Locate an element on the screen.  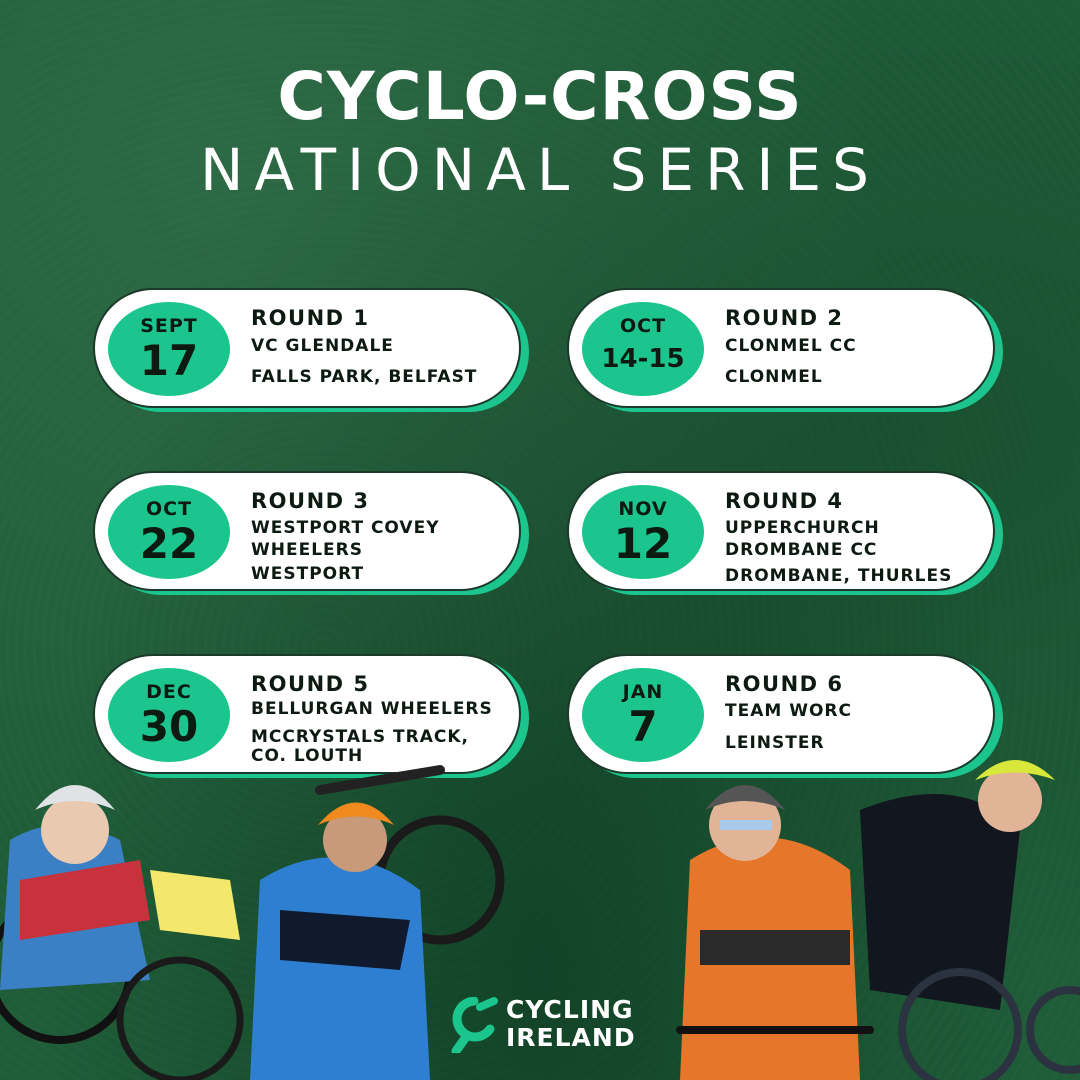
date-badge: OCT 14-15 is located at coordinates (643, 349).